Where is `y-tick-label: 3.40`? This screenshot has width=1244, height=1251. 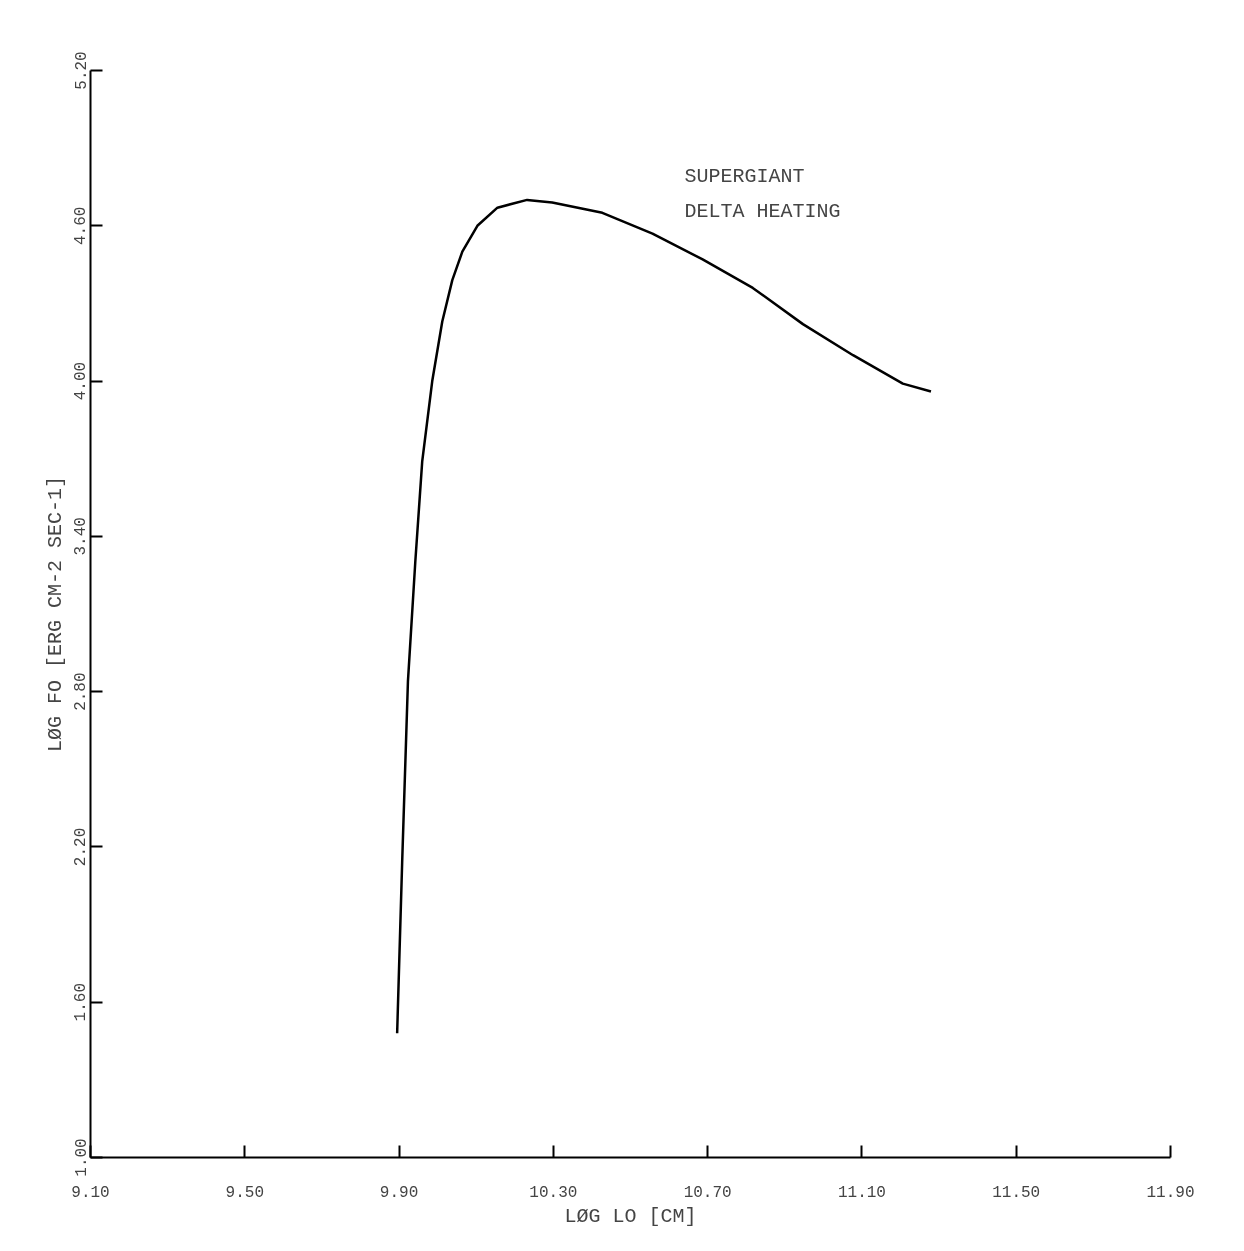 y-tick-label: 3.40 is located at coordinates (81, 536).